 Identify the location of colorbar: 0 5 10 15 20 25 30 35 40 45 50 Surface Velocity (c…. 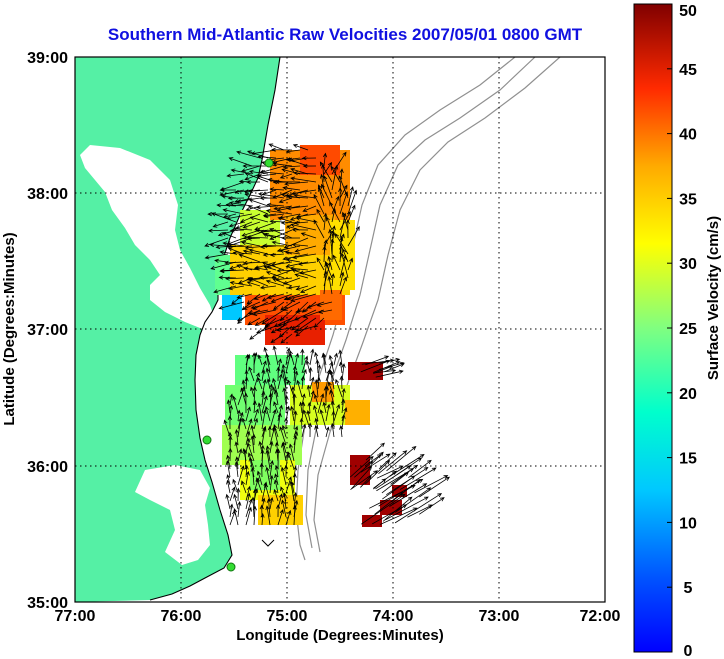
(677, 331).